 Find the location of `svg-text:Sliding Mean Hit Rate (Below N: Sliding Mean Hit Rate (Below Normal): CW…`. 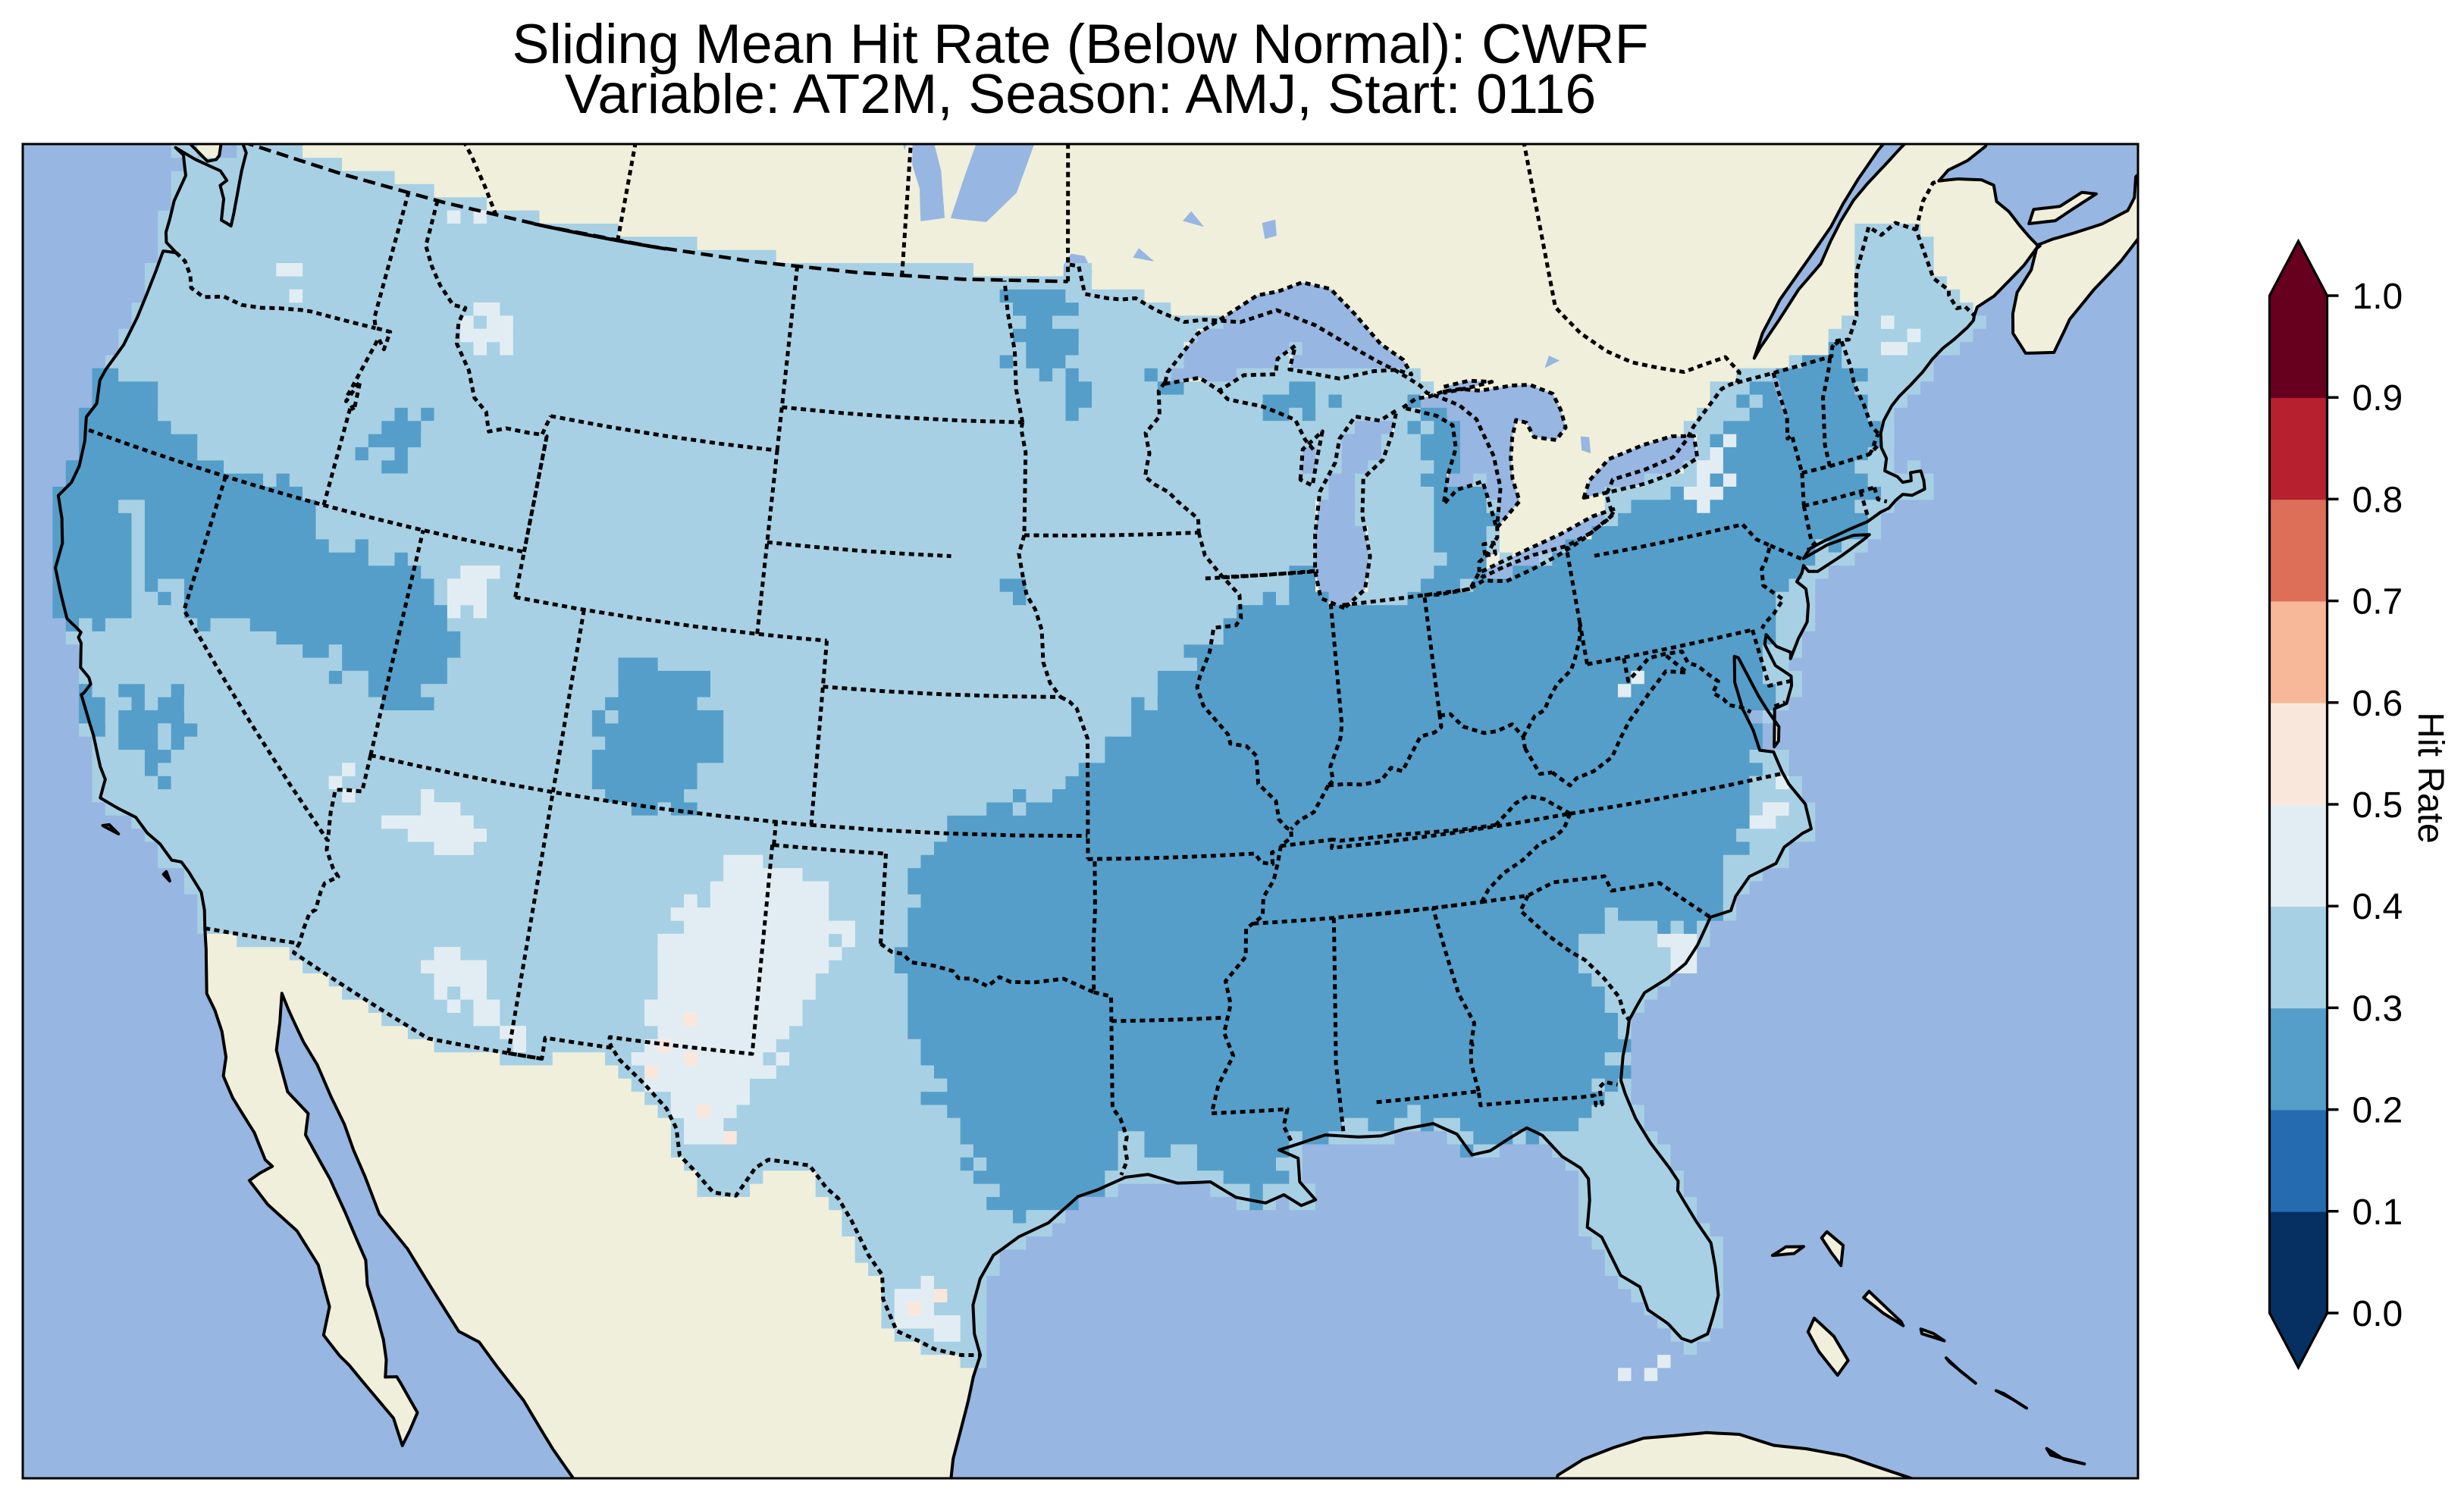

svg-text:Sliding Mean Hit Rate (Below N: Sliding Mean Hit Rate (Below Normal): CW… is located at coordinates (1081, 43).